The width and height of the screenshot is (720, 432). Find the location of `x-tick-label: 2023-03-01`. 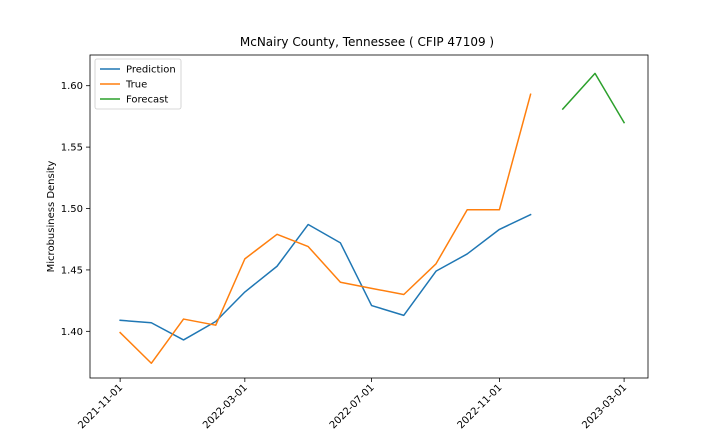

x-tick-label: 2023-03-01 is located at coordinates (604, 406).